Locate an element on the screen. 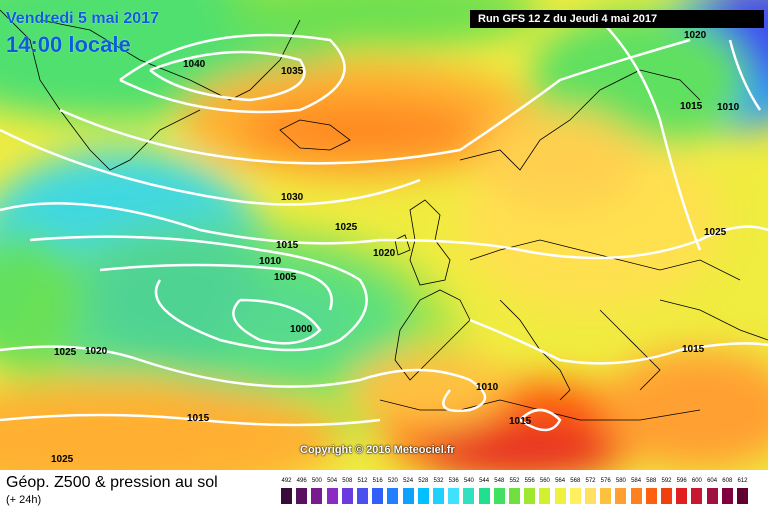 The image size is (768, 512). forecast-date: Vendredi 5 mai 2017 is located at coordinates (82, 18).